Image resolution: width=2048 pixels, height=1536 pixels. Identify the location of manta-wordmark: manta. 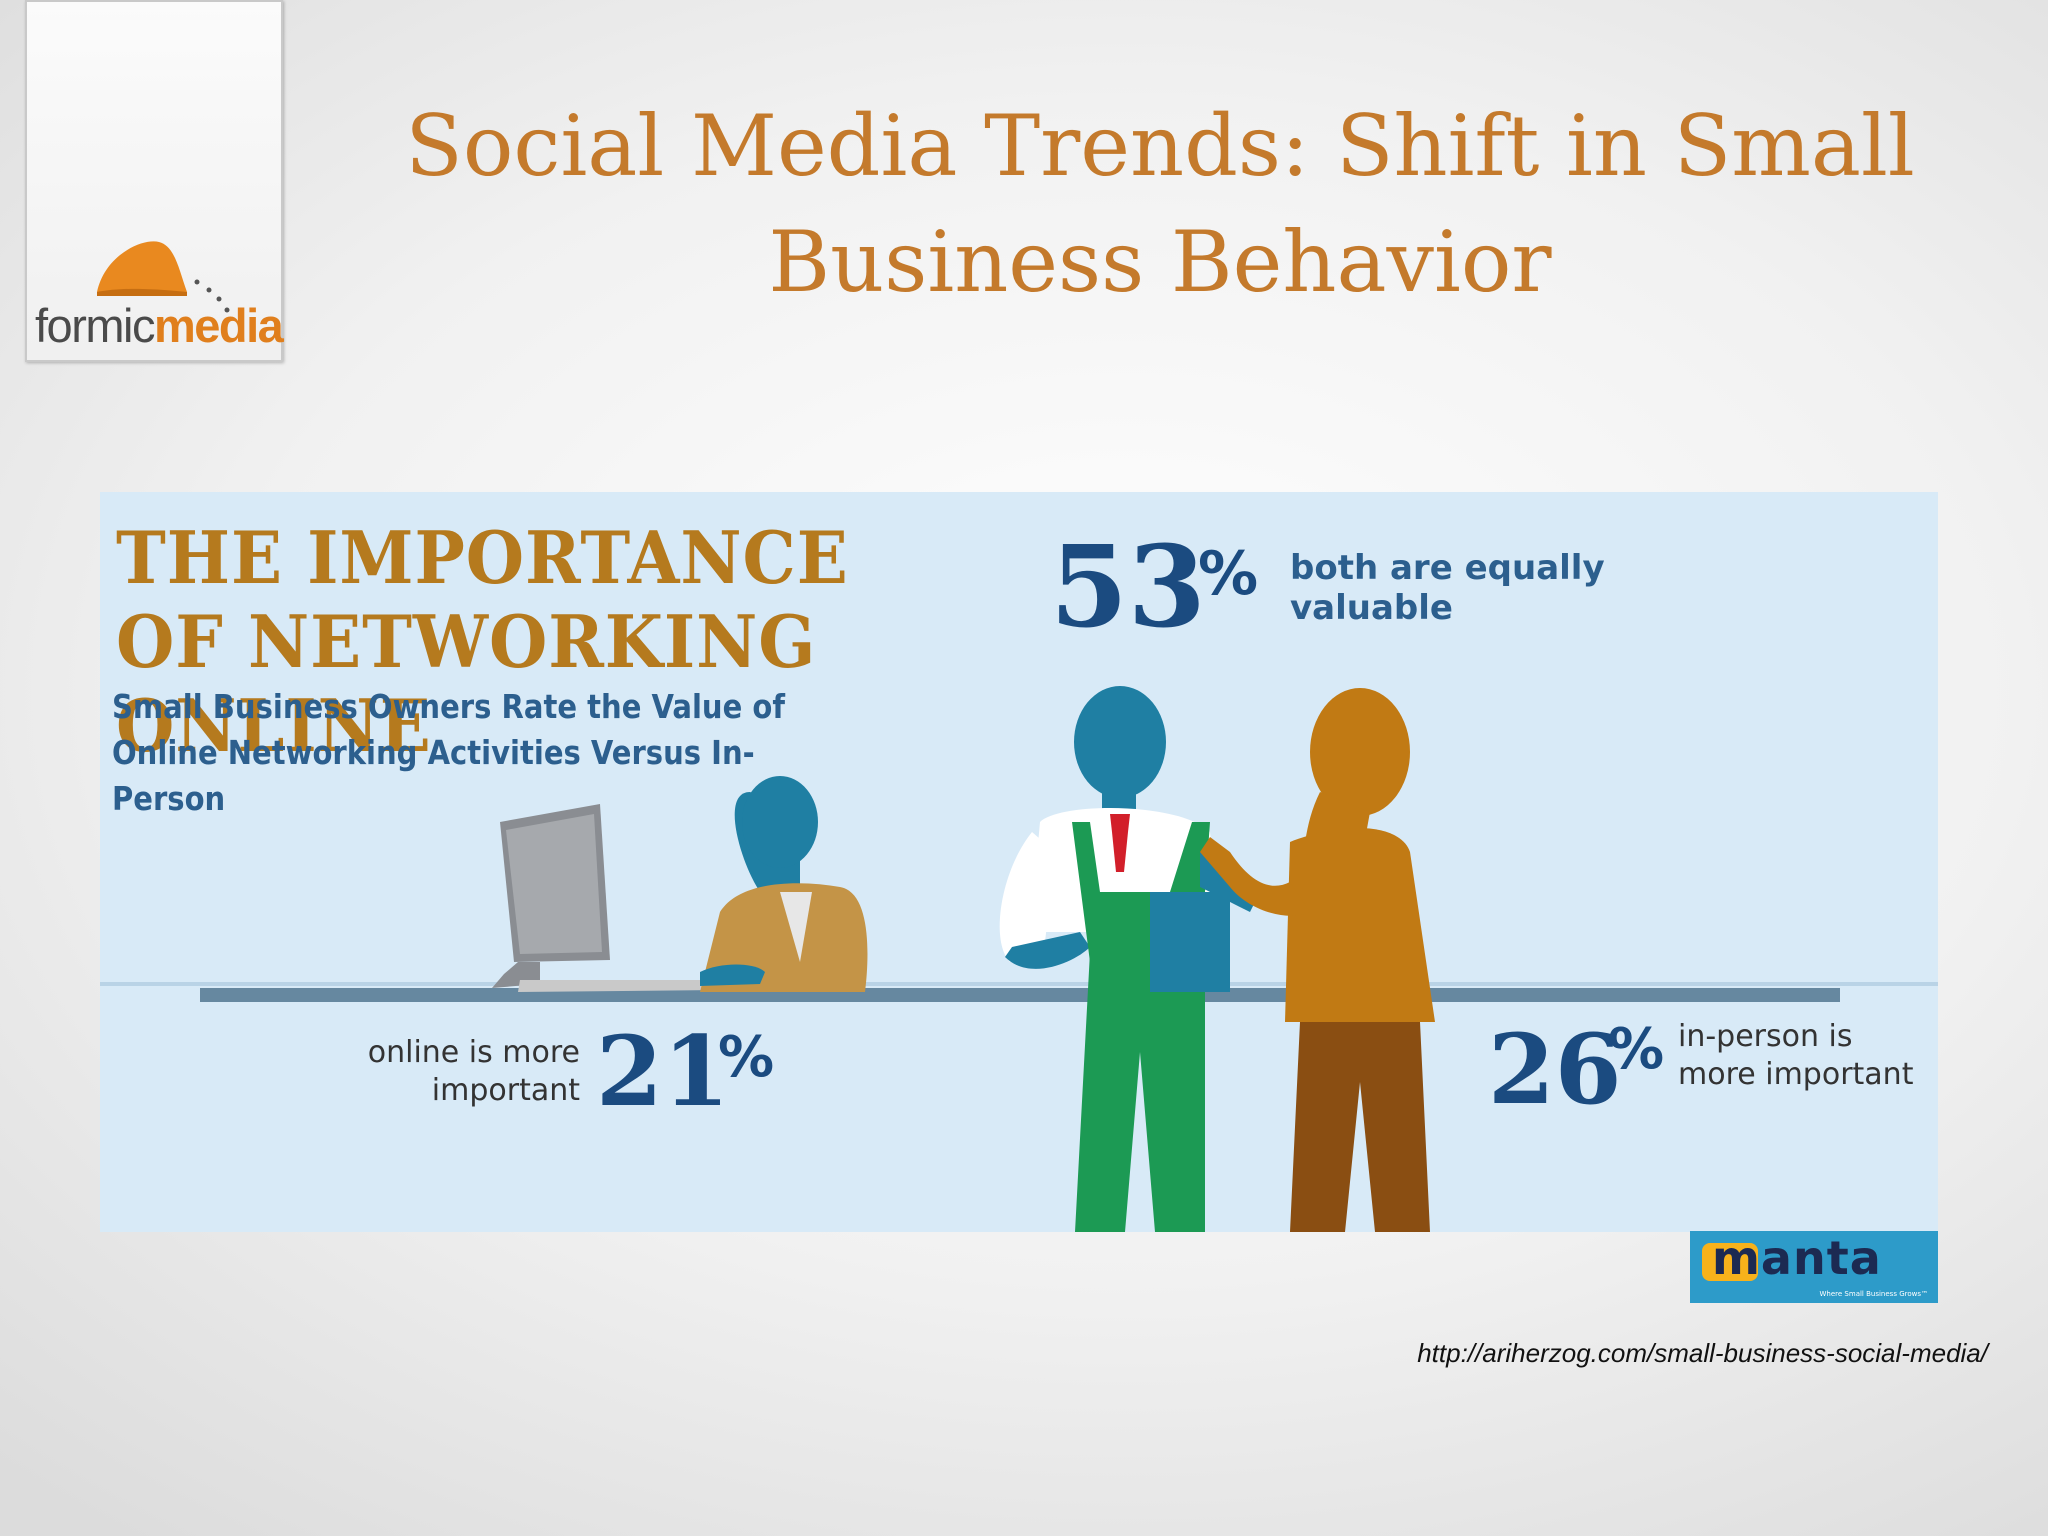
(1797, 1258).